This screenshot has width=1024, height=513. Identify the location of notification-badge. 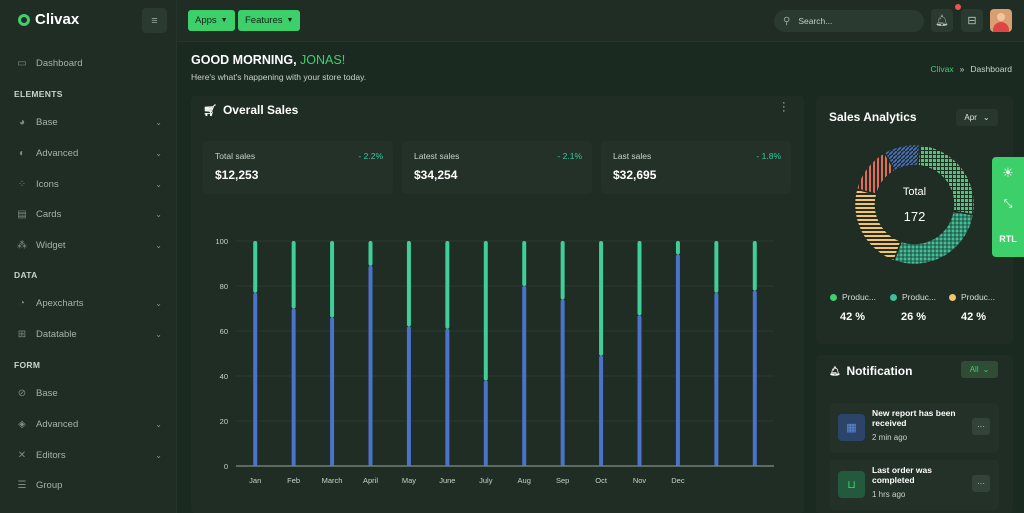
(958, 7).